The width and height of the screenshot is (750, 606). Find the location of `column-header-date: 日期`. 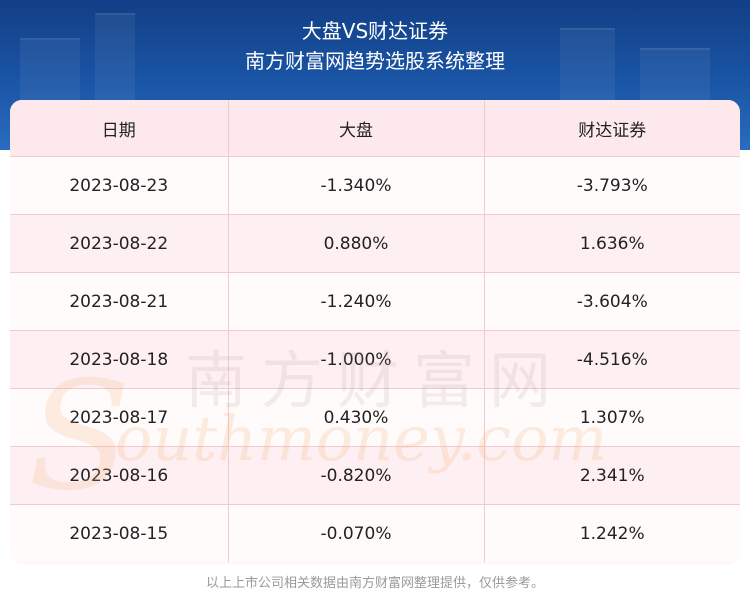

column-header-date: 日期 is located at coordinates (119, 128).